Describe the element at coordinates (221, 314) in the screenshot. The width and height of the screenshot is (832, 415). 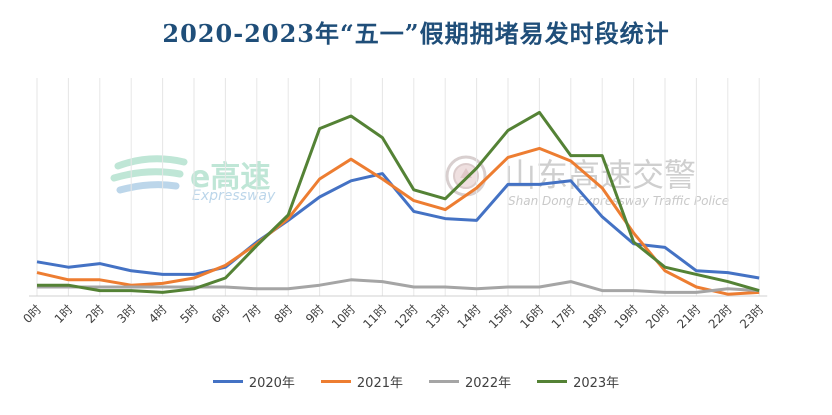
I see `x-tick-label: 6时` at that location.